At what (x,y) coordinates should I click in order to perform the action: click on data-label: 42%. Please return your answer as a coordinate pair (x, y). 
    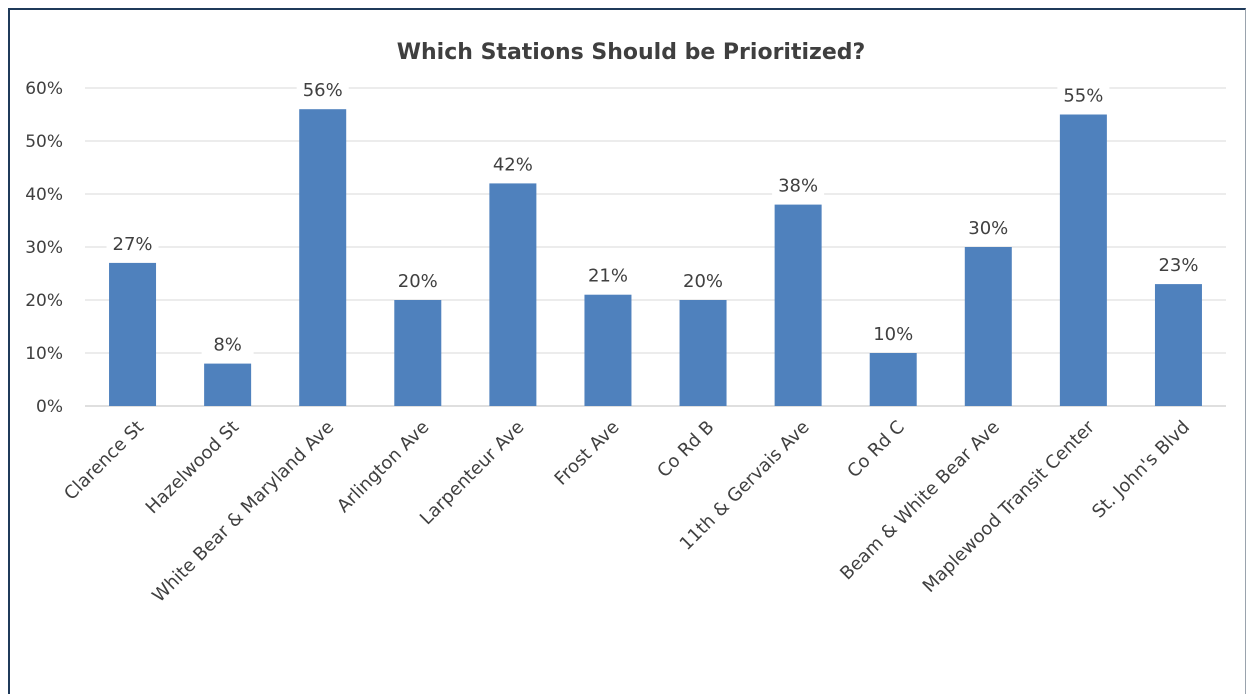
    Looking at the image, I should click on (513, 164).